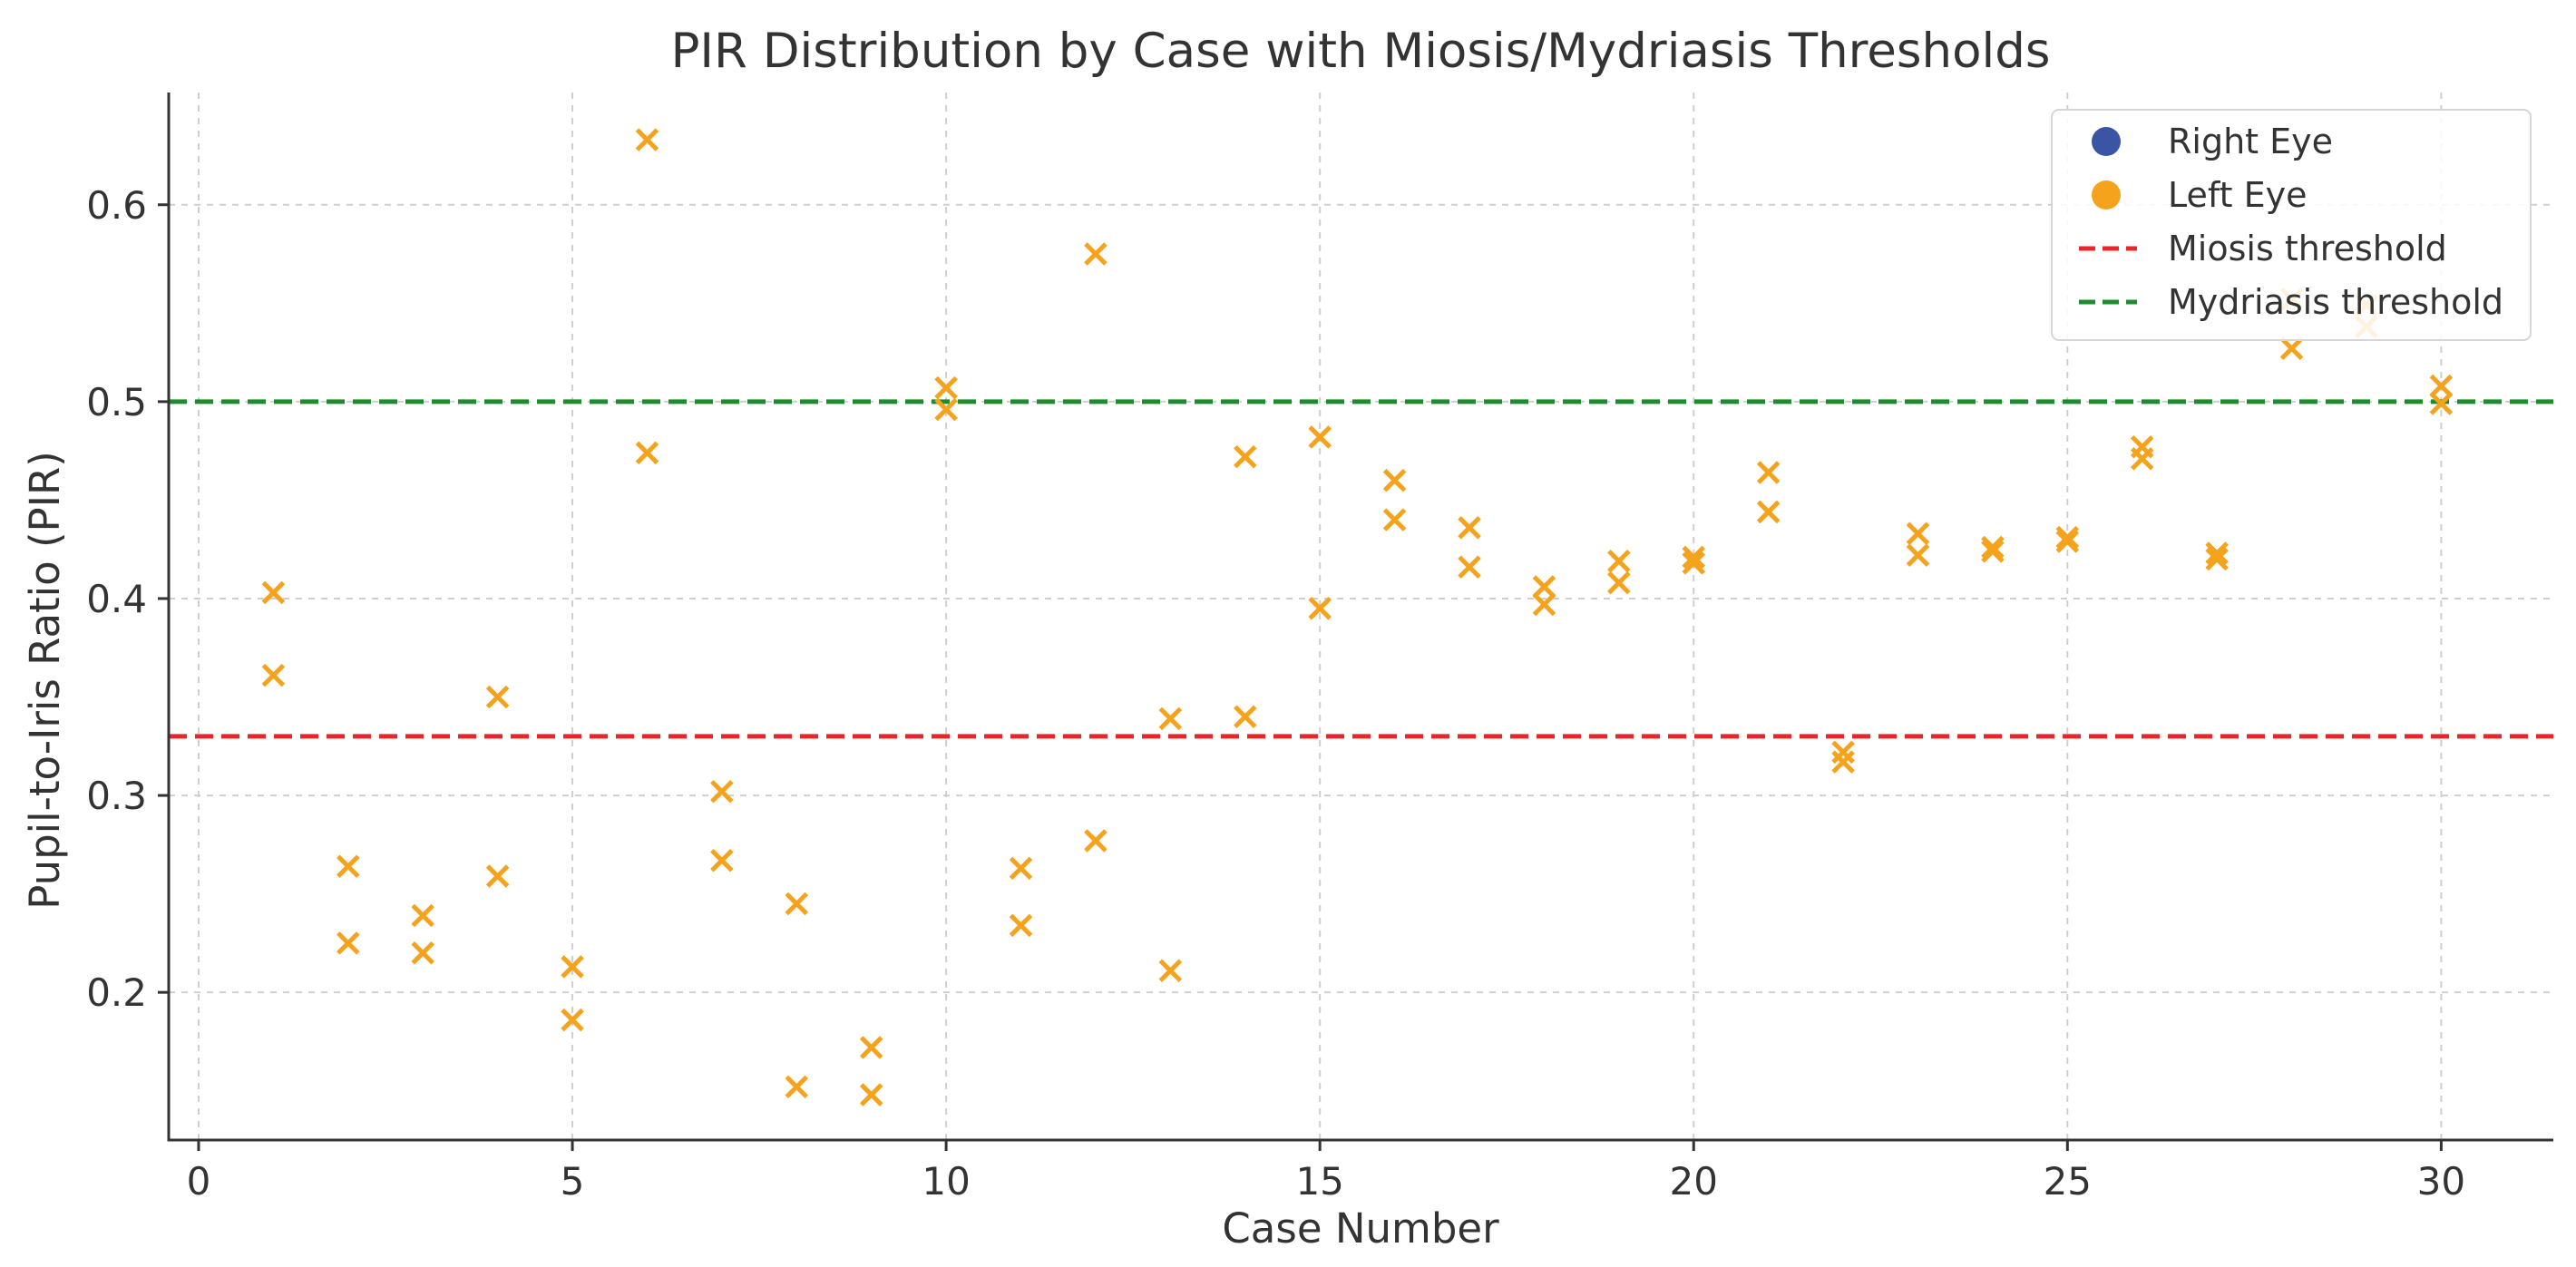  What do you see at coordinates (2263, 249) in the screenshot?
I see `legend-item-miosis-threshold: Miosis threshold` at bounding box center [2263, 249].